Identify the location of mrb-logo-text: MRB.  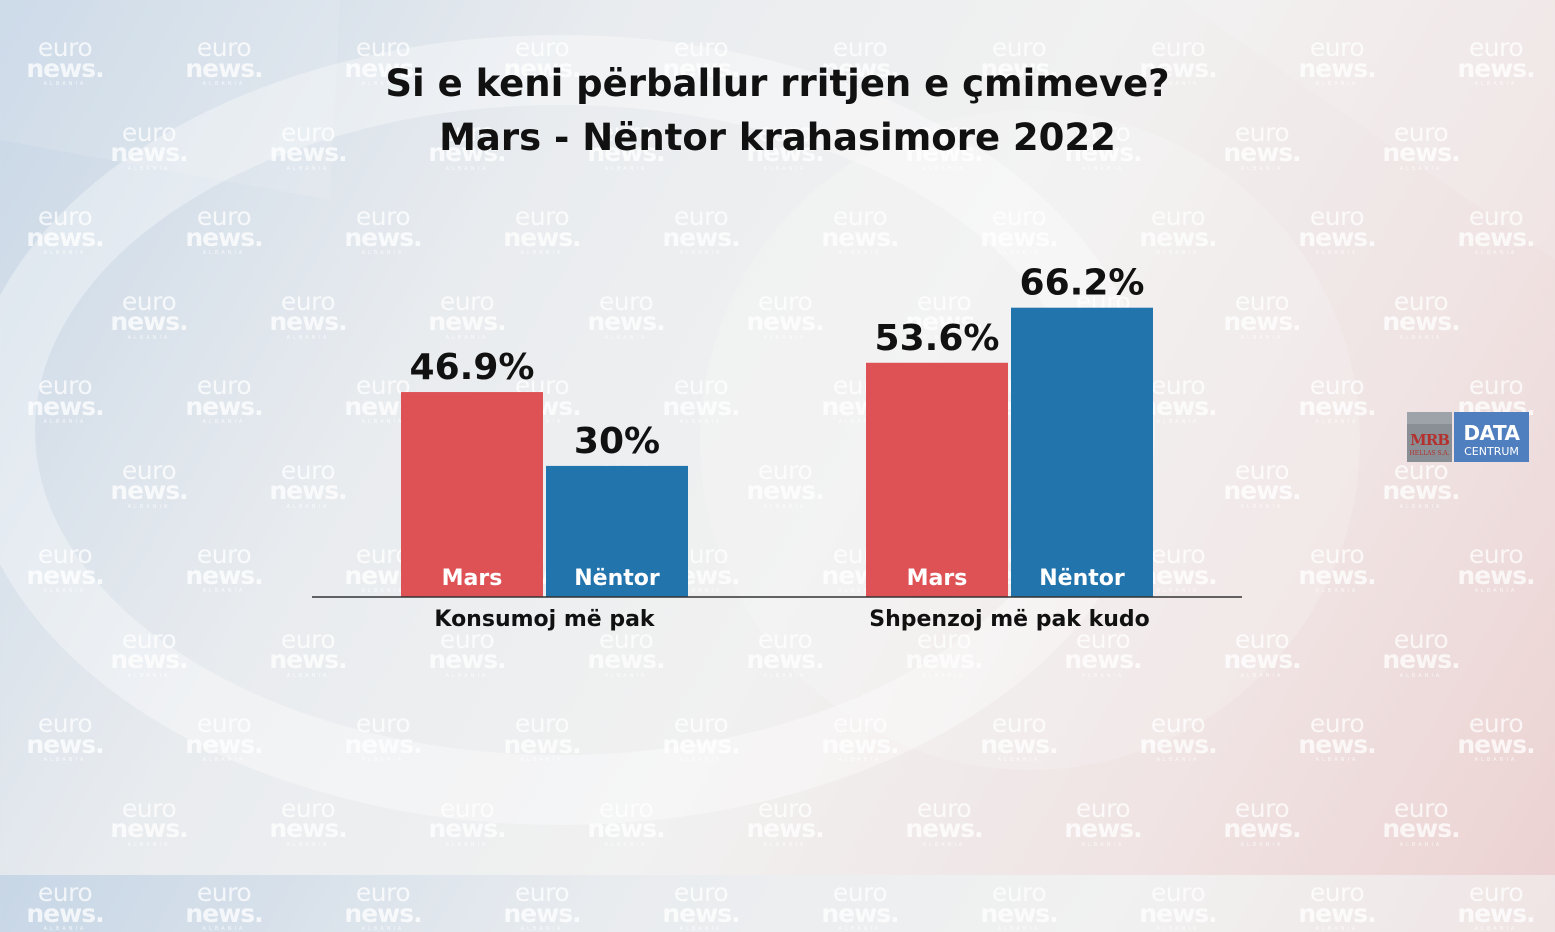
(1430, 440).